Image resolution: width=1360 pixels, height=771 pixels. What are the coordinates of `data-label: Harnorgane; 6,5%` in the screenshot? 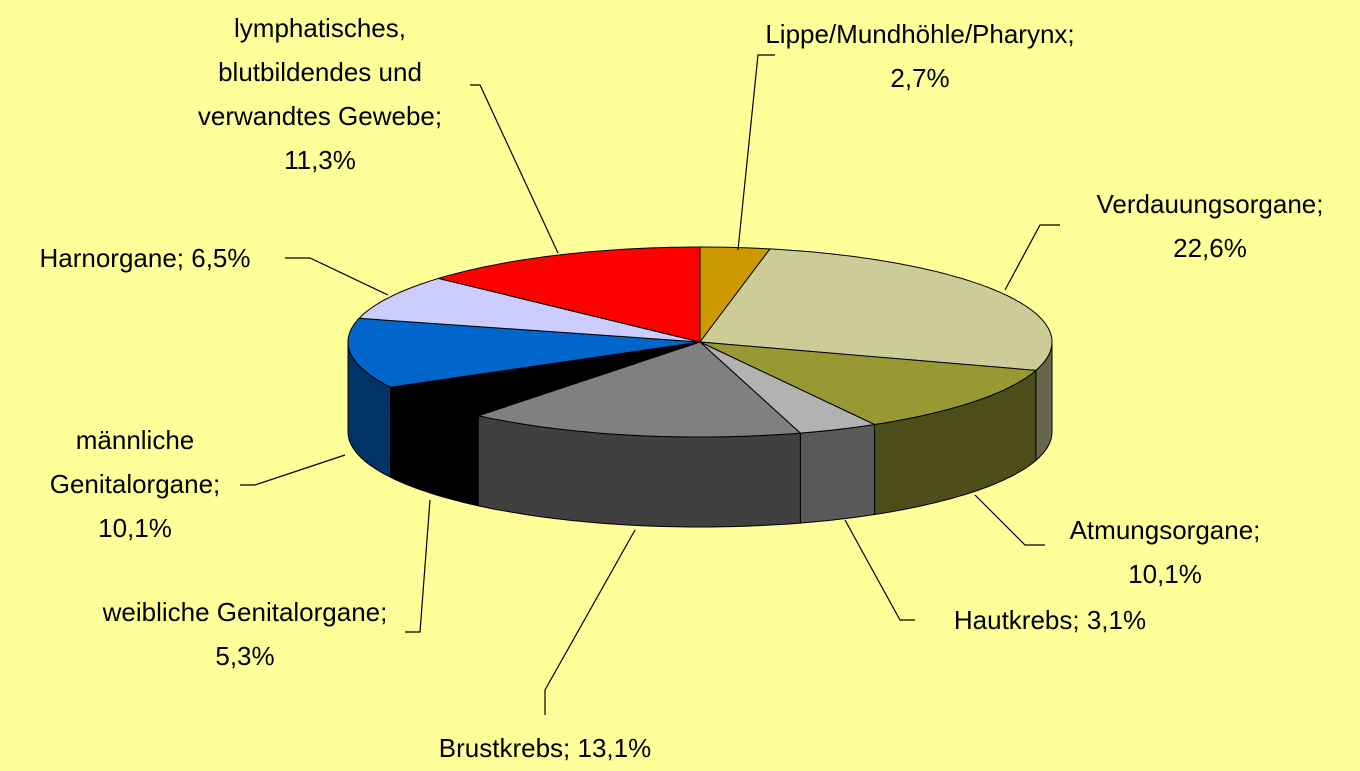 It's located at (145, 258).